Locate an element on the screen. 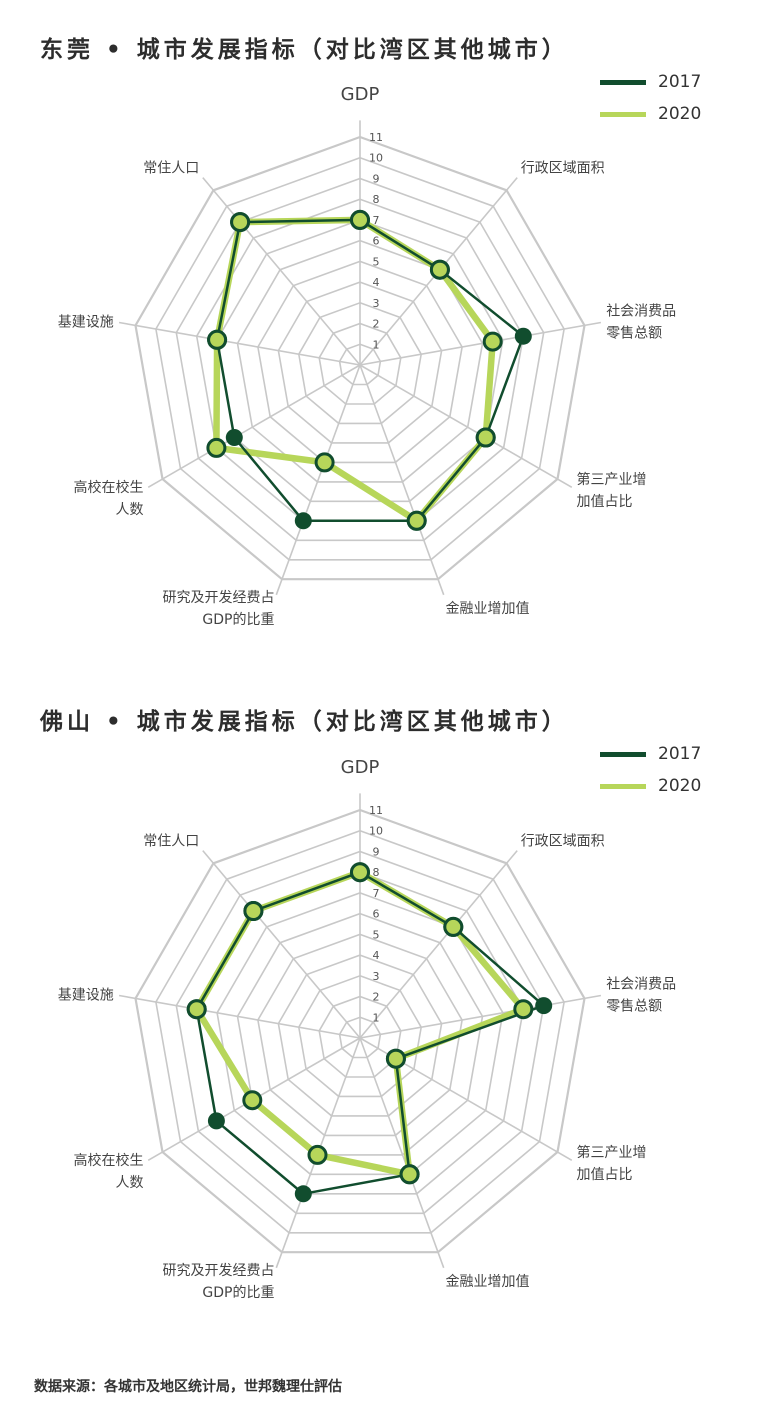  axis-label: 金融业增加值 is located at coordinates (488, 609).